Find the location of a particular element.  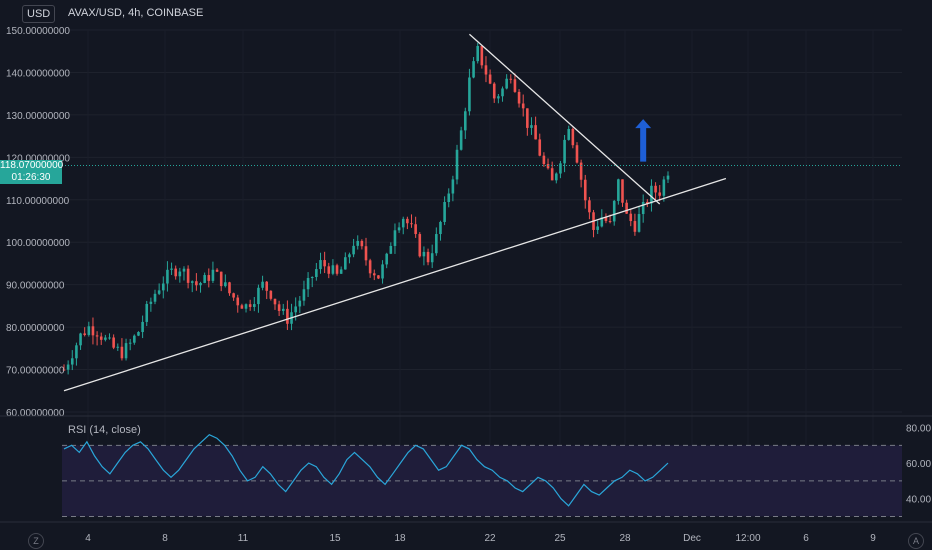

price-tick-label: 130.00000000 is located at coordinates (38, 116).